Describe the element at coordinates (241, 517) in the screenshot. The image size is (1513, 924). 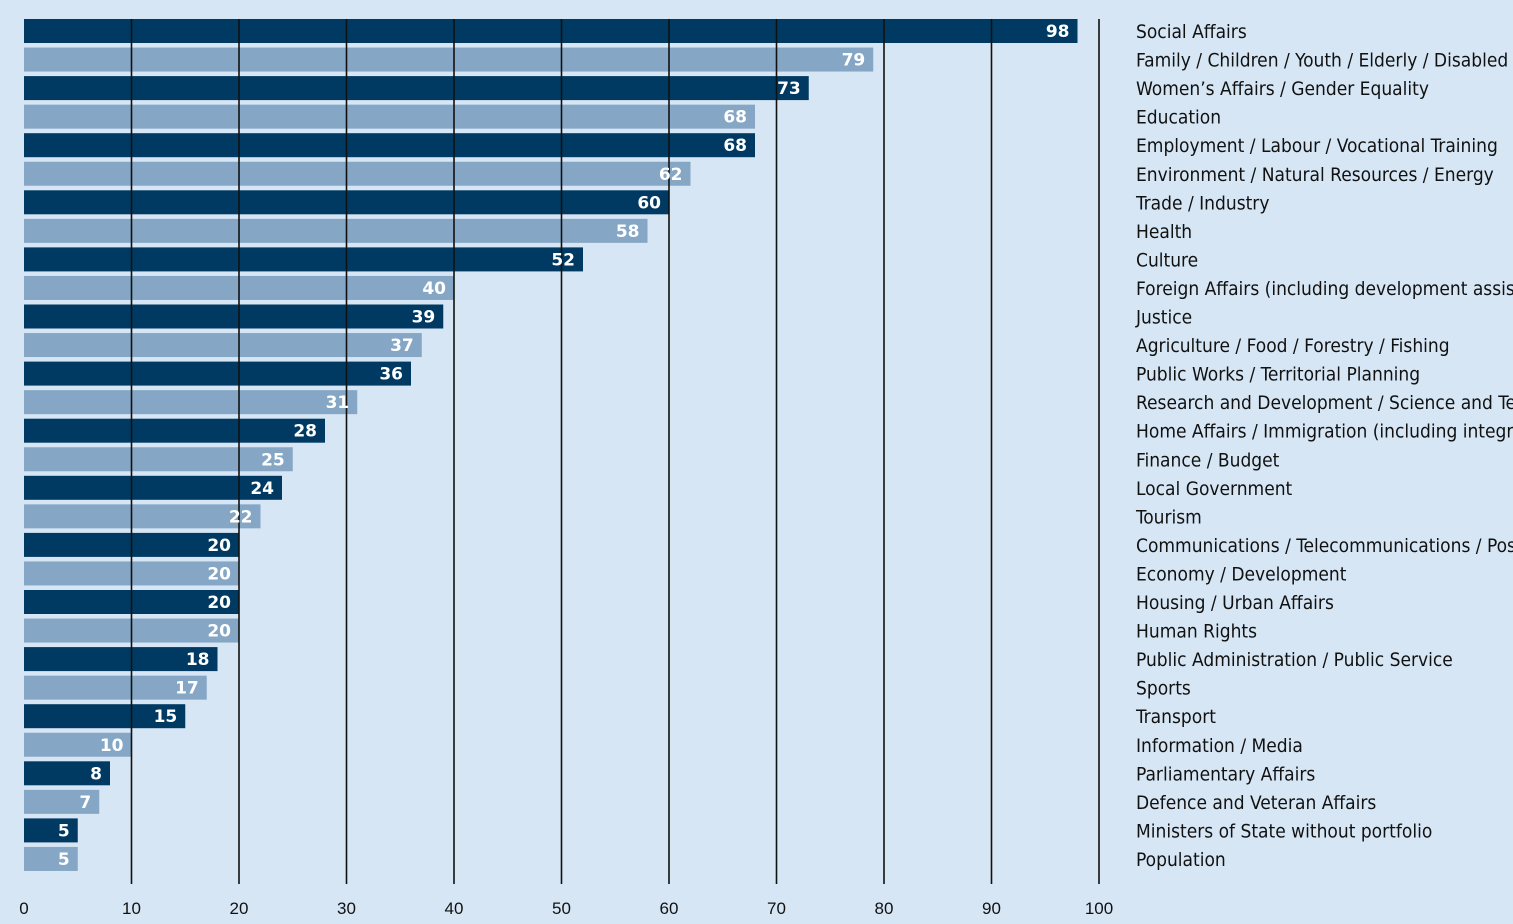
I see `bar-value-label: 22` at that location.